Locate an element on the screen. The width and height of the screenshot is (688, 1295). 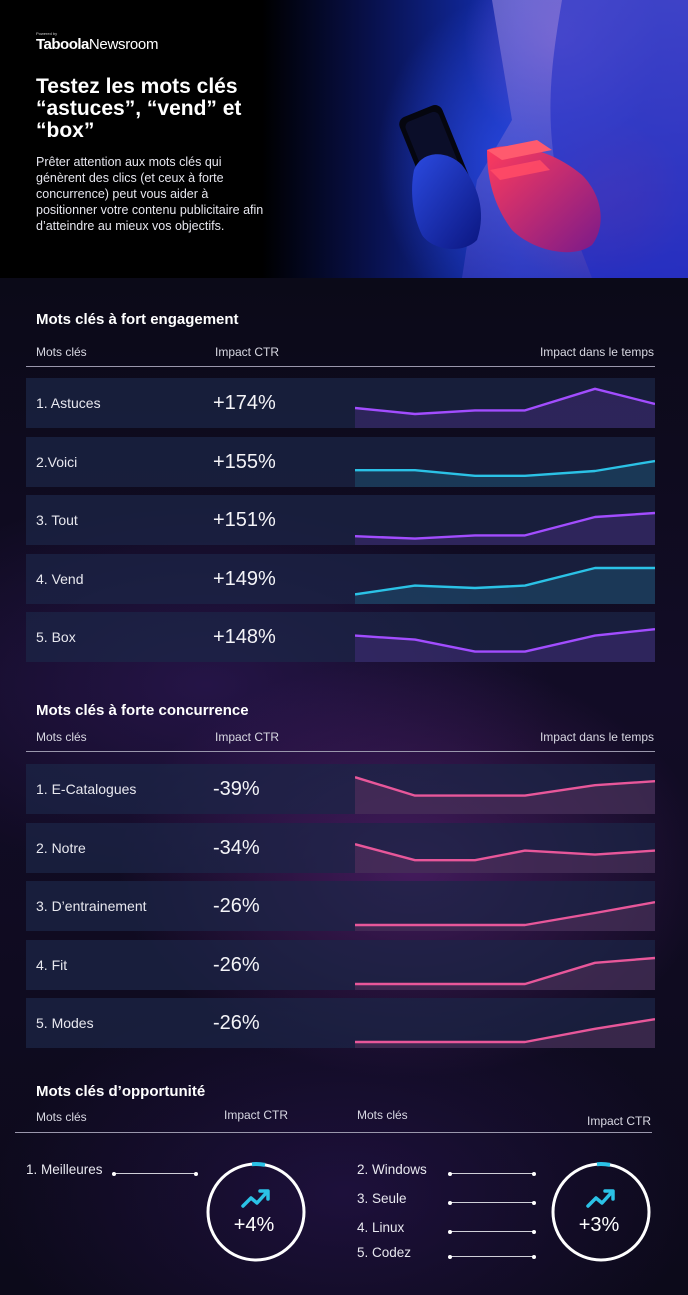
competition-section-title: Mots clés à forte concurrence is located at coordinates (142, 710).